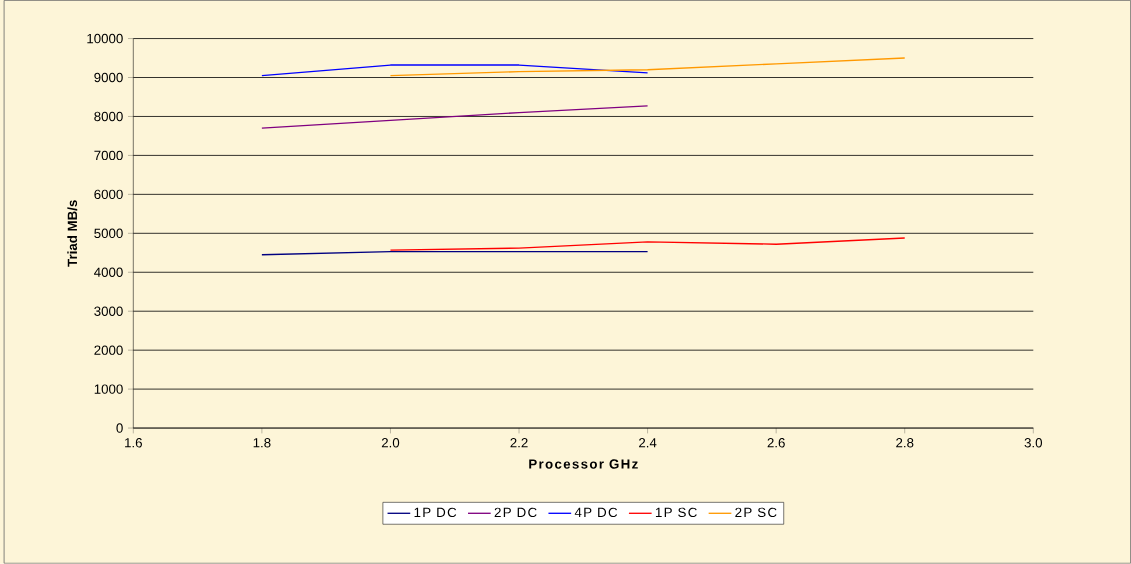 This screenshot has width=1131, height=564. What do you see at coordinates (119, 428) in the screenshot?
I see `y-tick-label: 0` at bounding box center [119, 428].